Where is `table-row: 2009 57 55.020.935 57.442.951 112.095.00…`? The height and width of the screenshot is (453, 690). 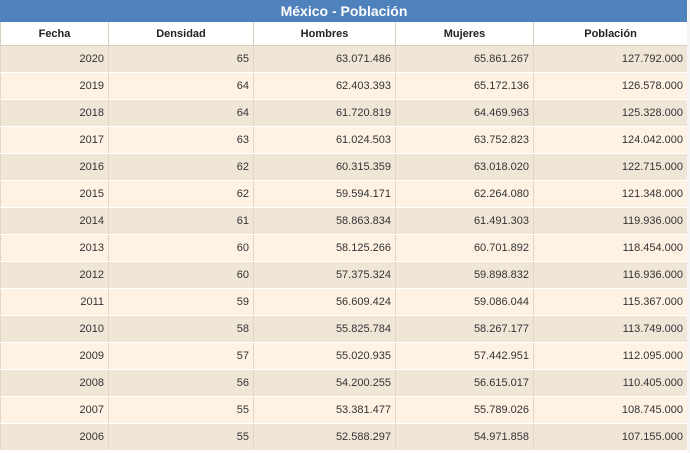 table-row: 2009 57 55.020.935 57.442.951 112.095.00… is located at coordinates (344, 356).